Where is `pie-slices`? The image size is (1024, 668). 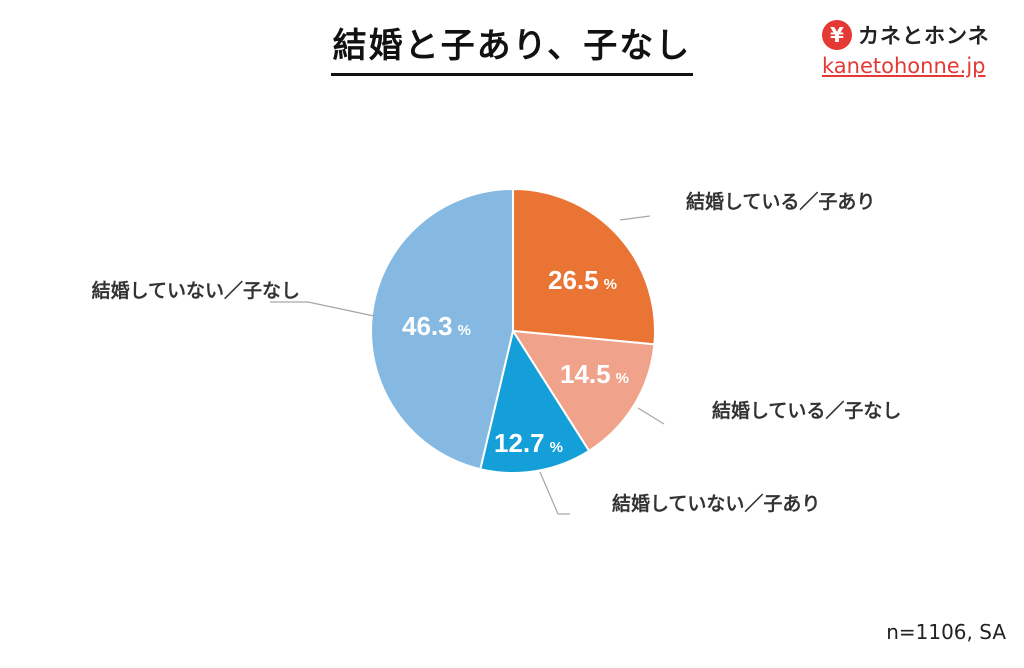 pie-slices is located at coordinates (513, 330).